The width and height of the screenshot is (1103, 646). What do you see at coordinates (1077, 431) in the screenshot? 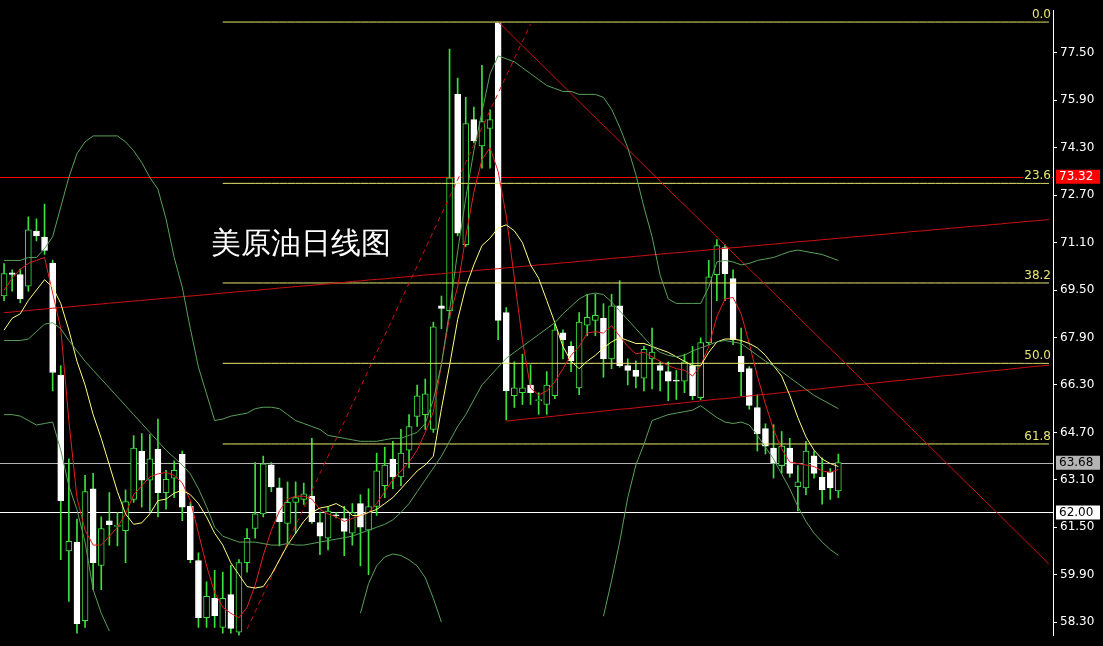
I see `y-tick-label: 64.70` at bounding box center [1077, 431].